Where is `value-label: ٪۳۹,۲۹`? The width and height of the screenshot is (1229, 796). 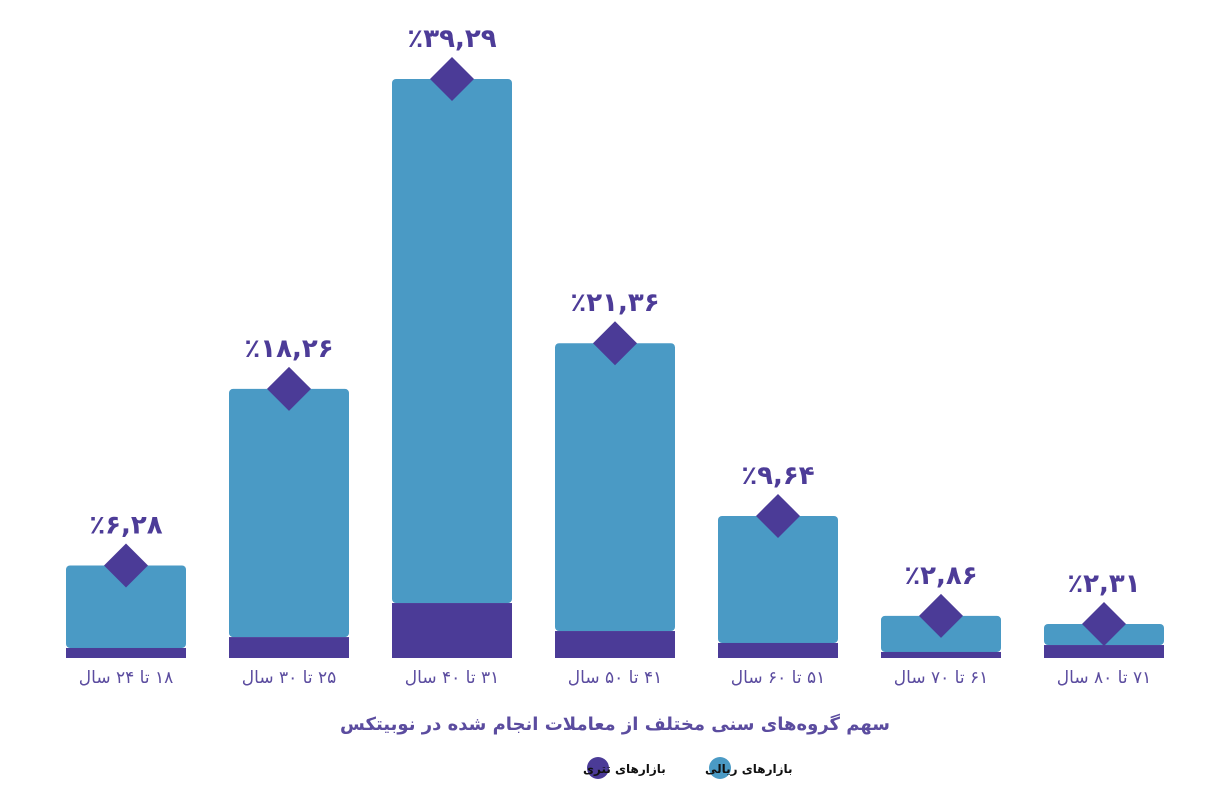 value-label: ٪۳۹,۲۹ is located at coordinates (451, 39).